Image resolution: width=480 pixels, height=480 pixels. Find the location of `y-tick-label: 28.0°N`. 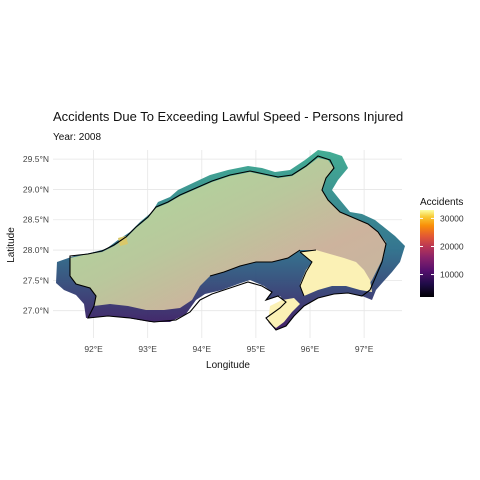

y-tick-label: 28.0°N is located at coordinates (36, 250).